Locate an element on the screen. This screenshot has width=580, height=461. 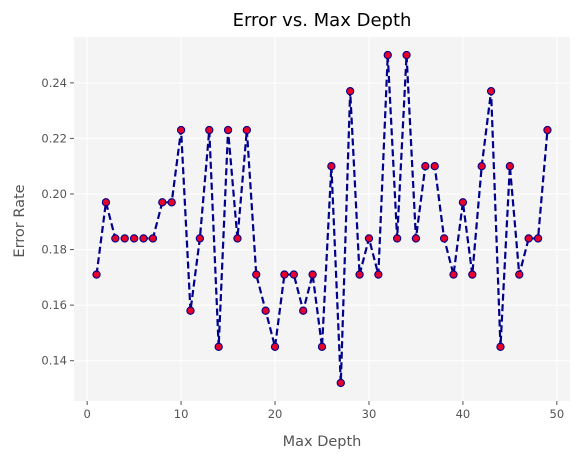
y-tick-label: 0.22 is located at coordinates (54, 138).